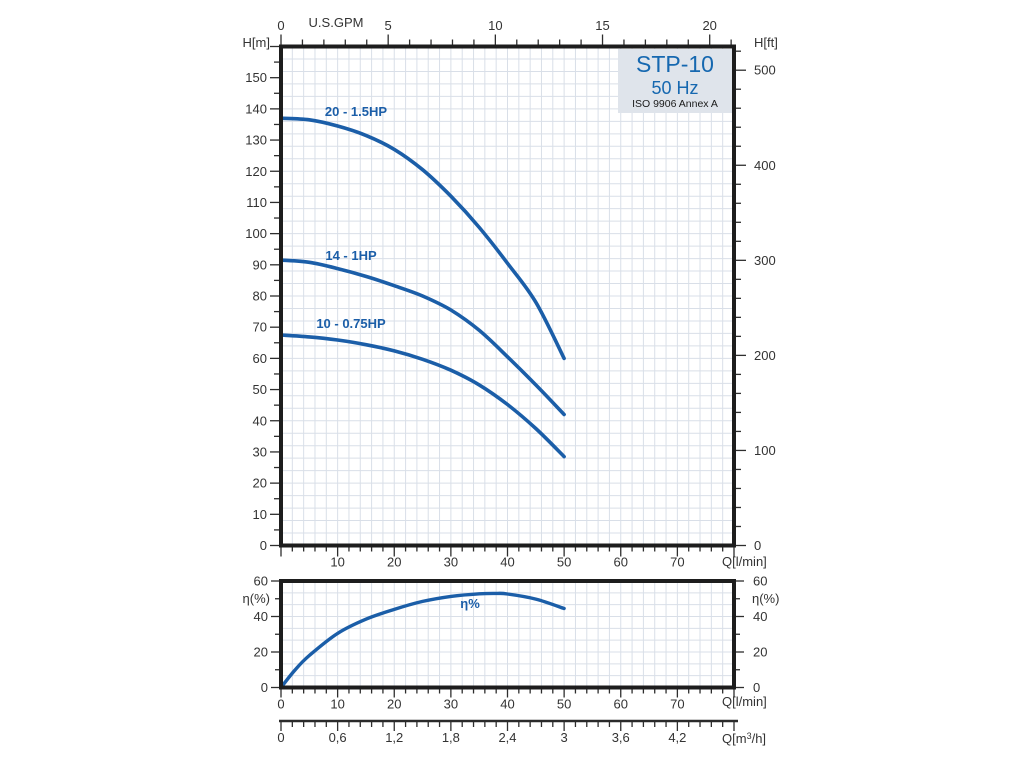 The width and height of the screenshot is (1024, 768). Describe the element at coordinates (351, 255) in the screenshot. I see `curve-label-14-1hp: 14 - 1HP` at that location.